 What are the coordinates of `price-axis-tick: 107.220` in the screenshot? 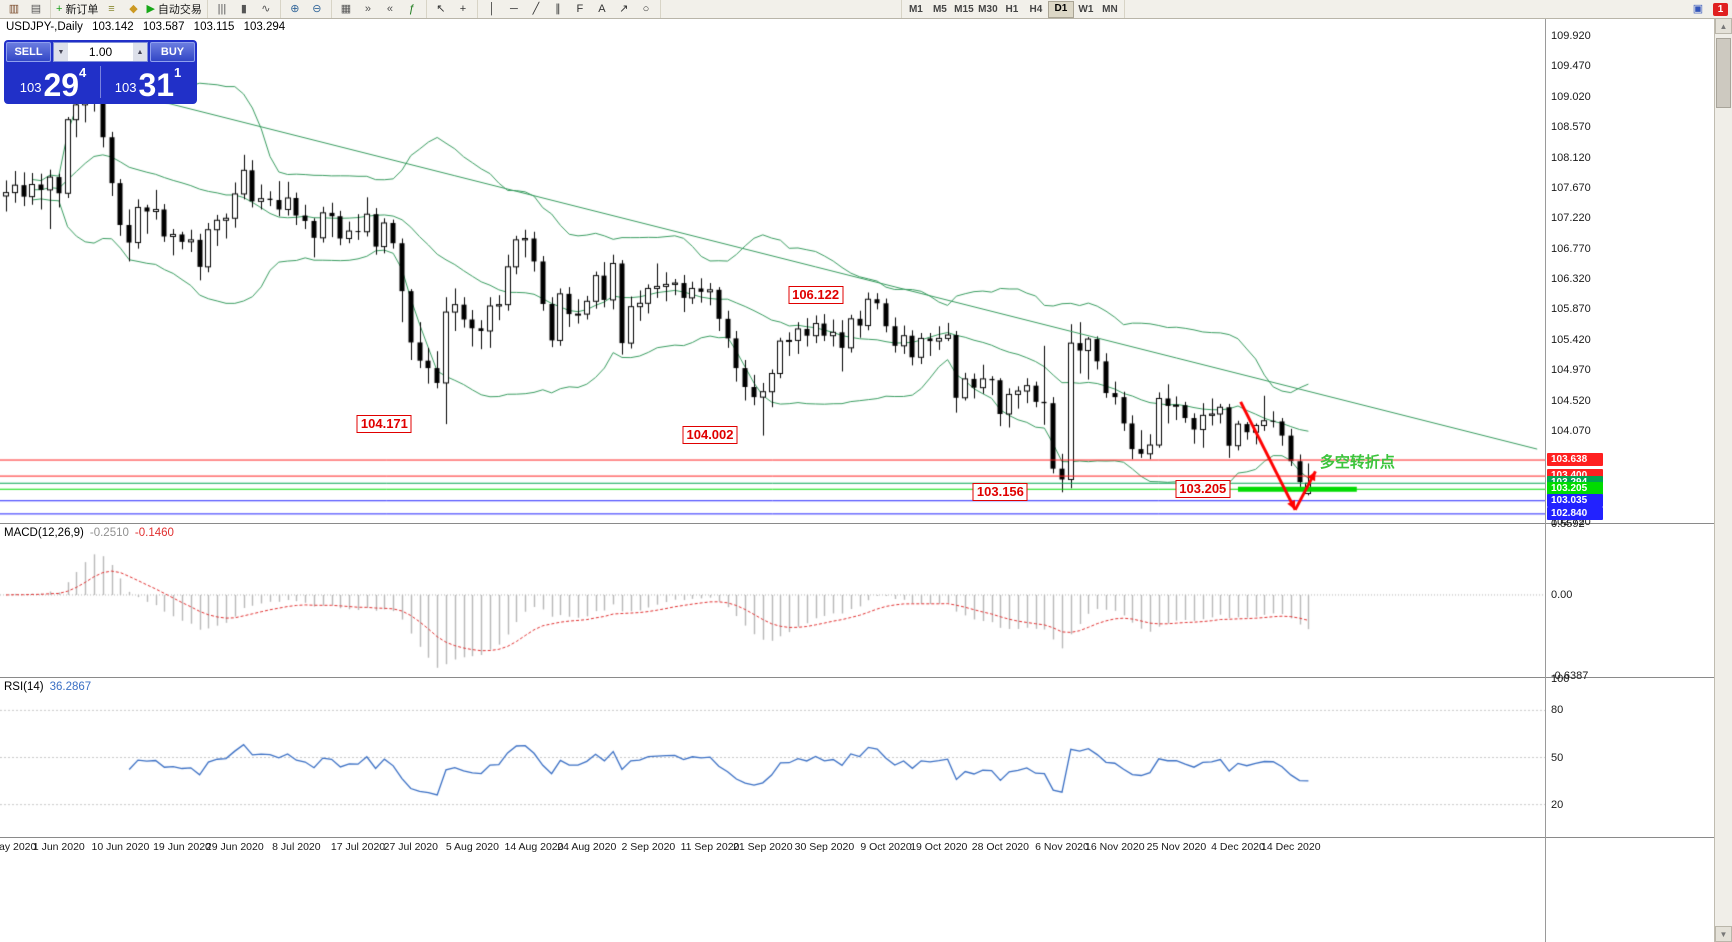 It's located at (1571, 218).